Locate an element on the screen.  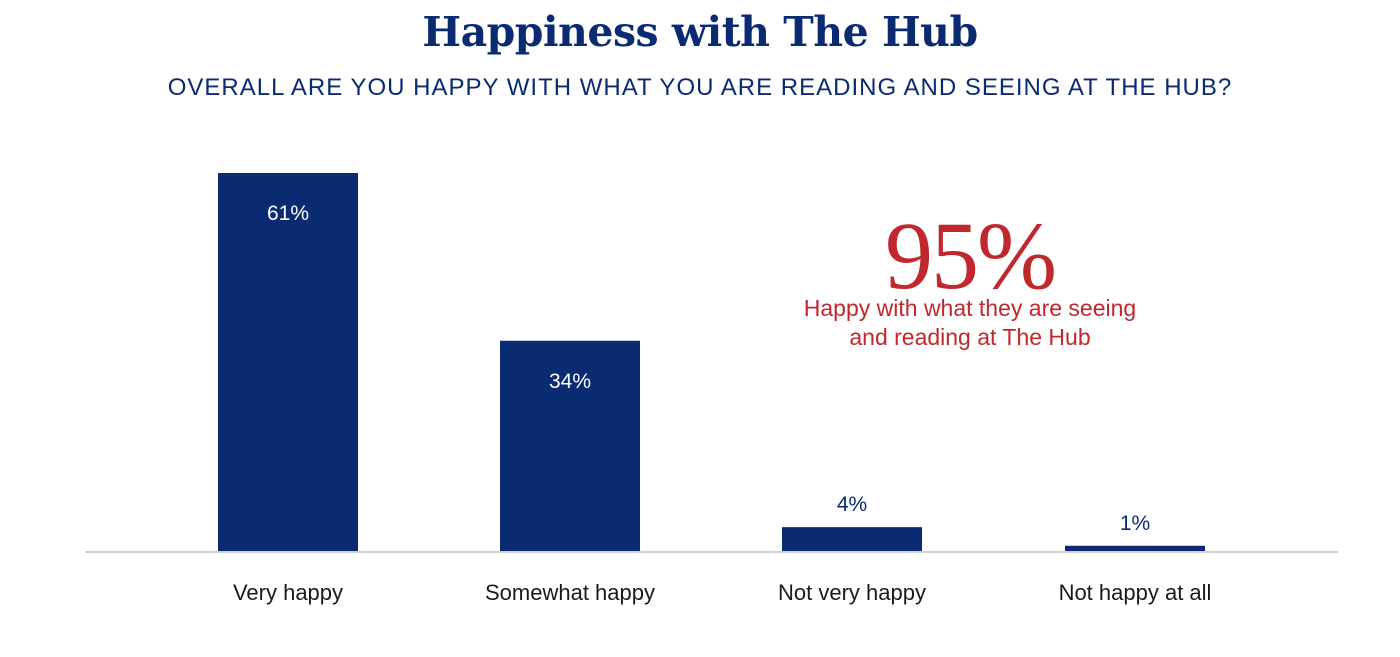
category-label-3: Not very happy is located at coordinates (852, 592).